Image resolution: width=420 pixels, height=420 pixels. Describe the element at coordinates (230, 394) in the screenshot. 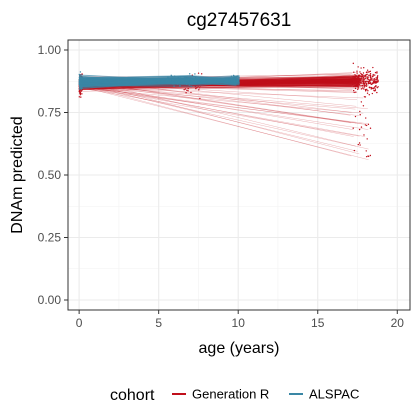

I see `legend-label-generation-r: Generation R` at that location.